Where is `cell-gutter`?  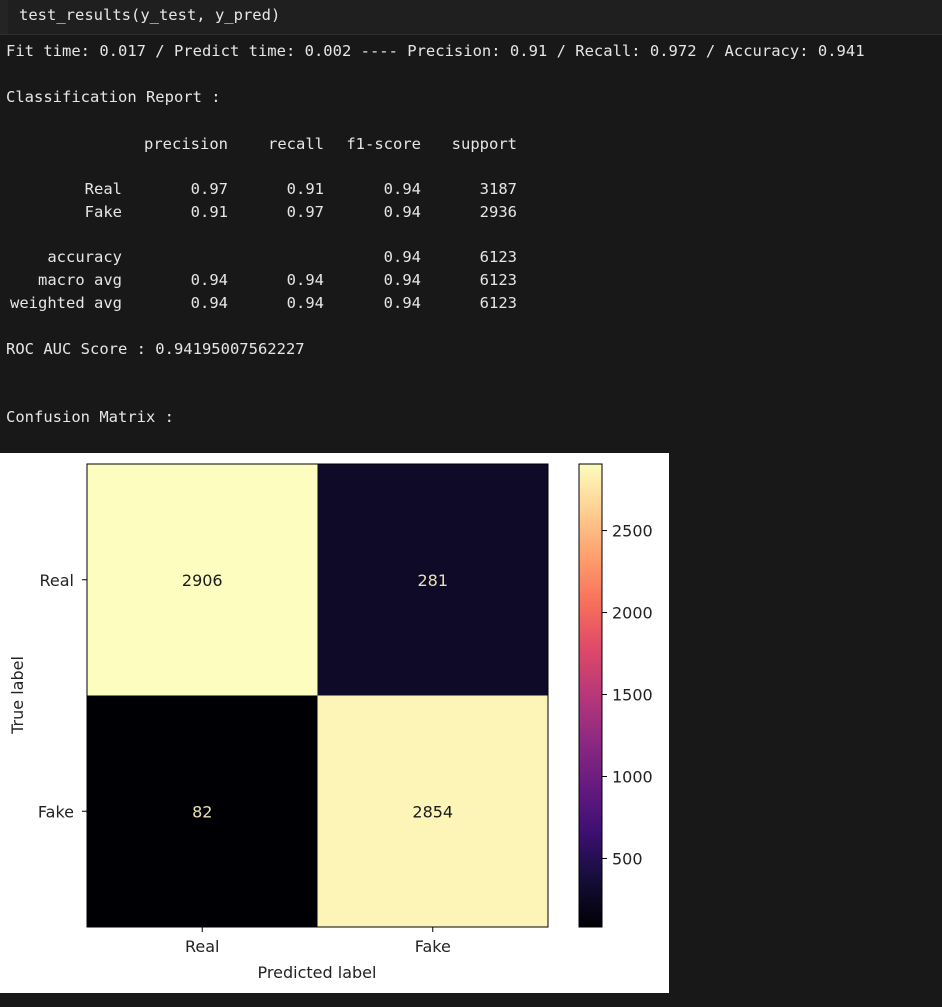
cell-gutter is located at coordinates (4, 17).